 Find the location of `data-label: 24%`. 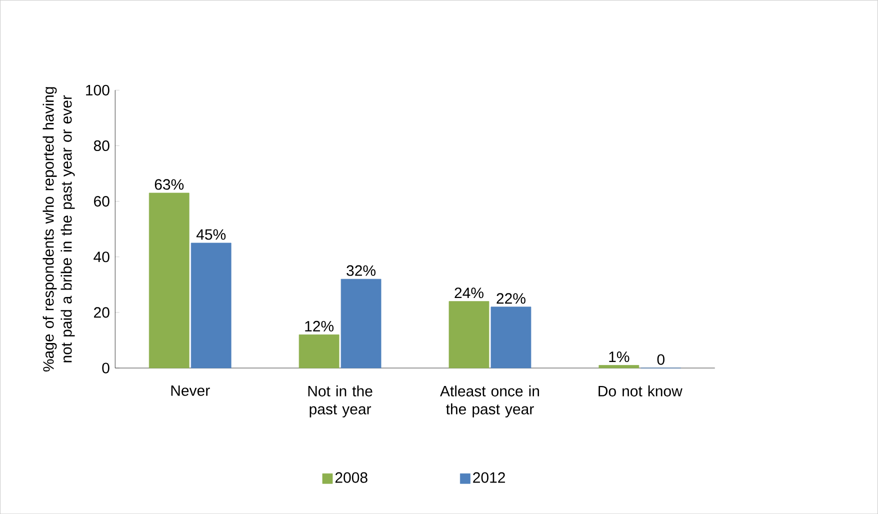

data-label: 24% is located at coordinates (469, 293).